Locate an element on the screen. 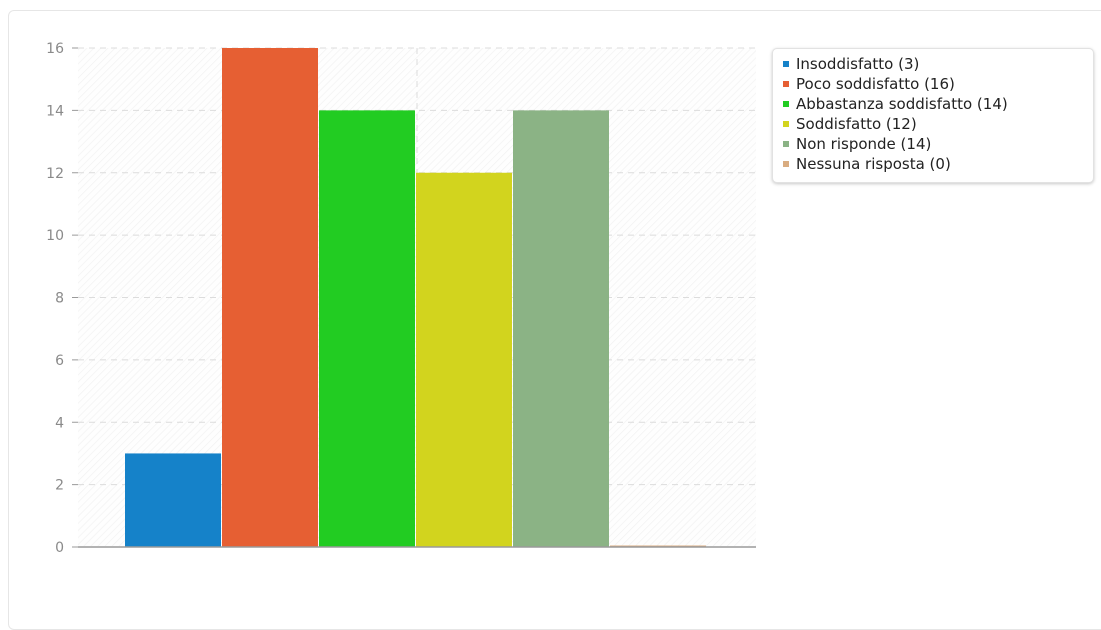 Image resolution: width=1101 pixels, height=630 pixels. y-tick-label: 2 is located at coordinates (59, 486).